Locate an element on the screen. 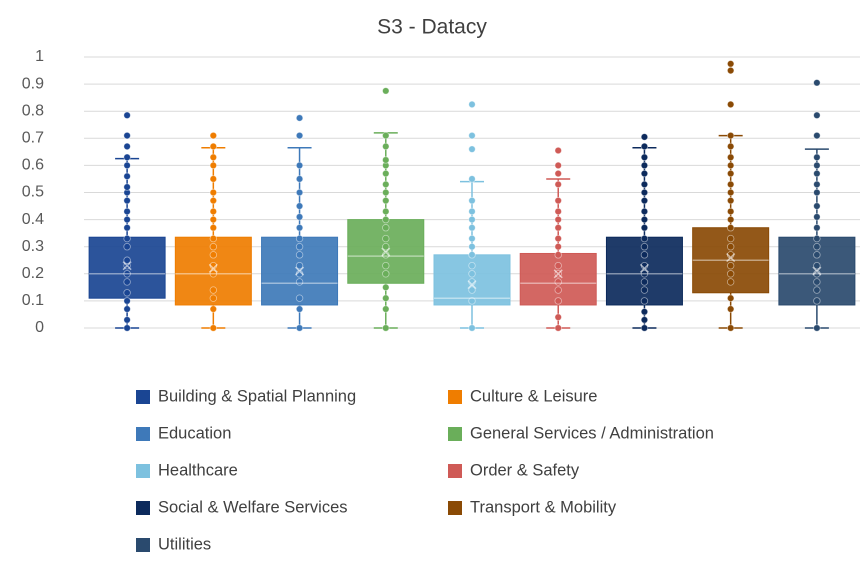  y-tick-label: 0 is located at coordinates (39, 327).